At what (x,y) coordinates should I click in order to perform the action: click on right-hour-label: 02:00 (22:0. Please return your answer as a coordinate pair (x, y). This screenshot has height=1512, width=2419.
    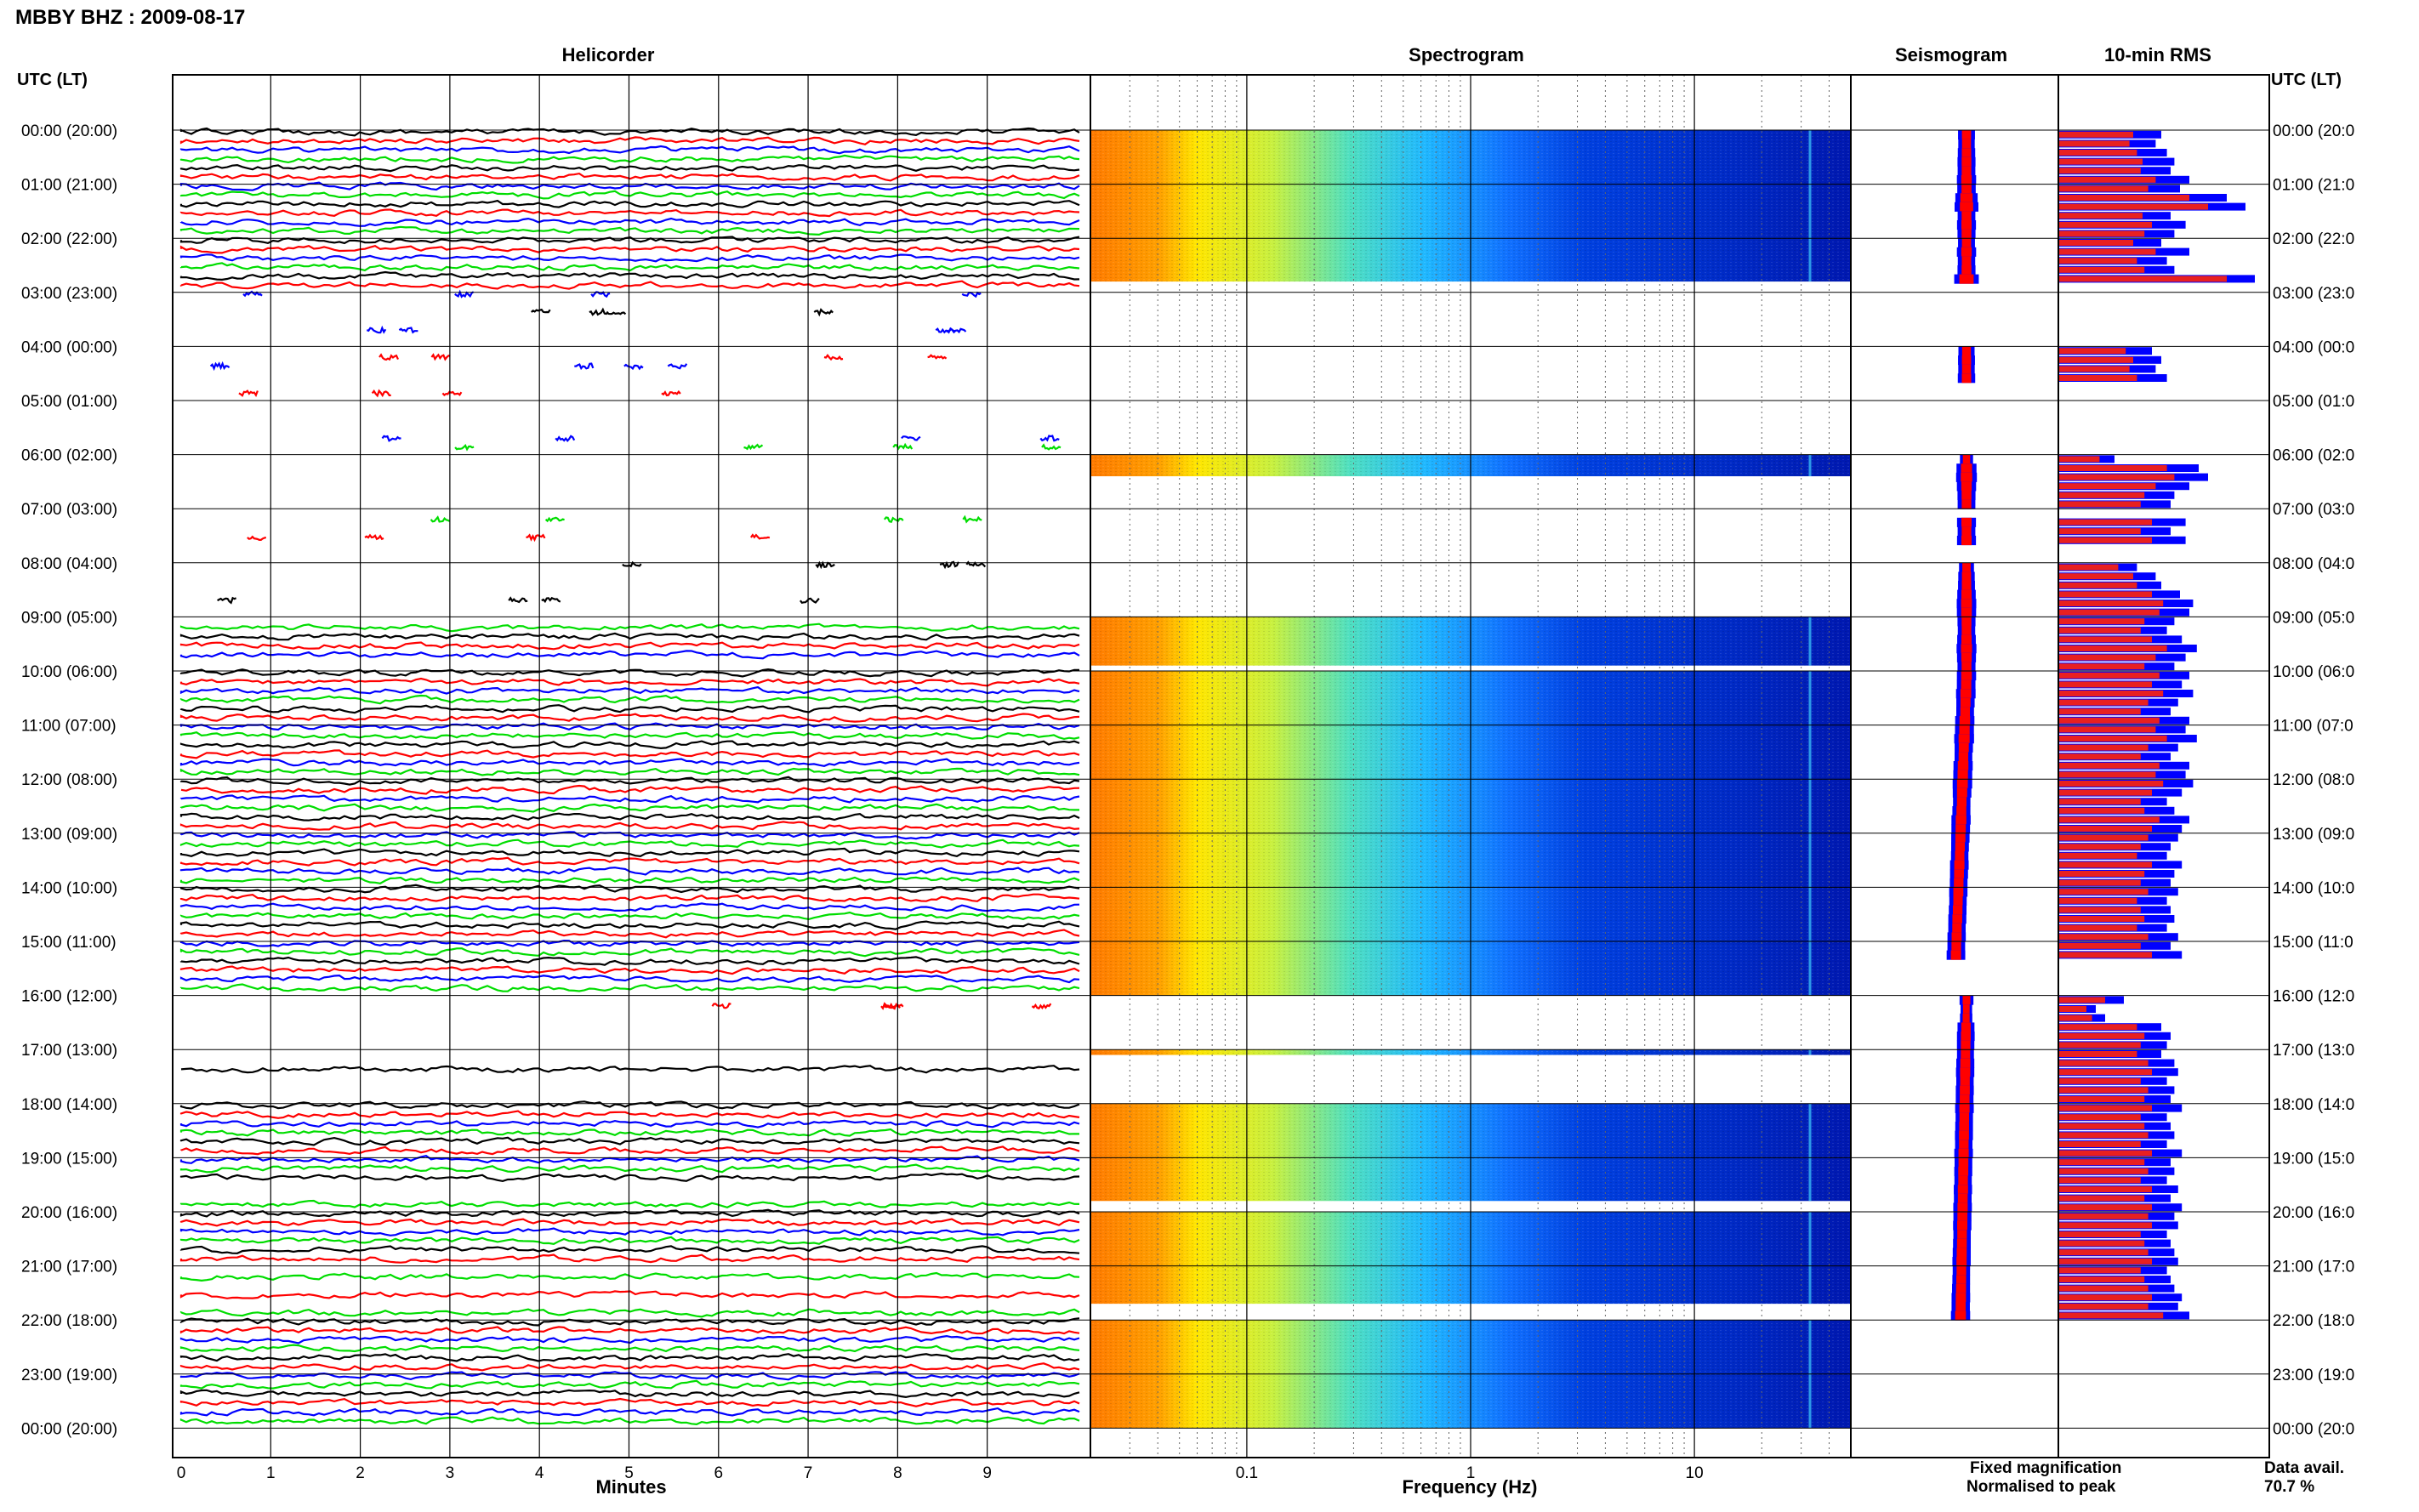
    Looking at the image, I should click on (2313, 239).